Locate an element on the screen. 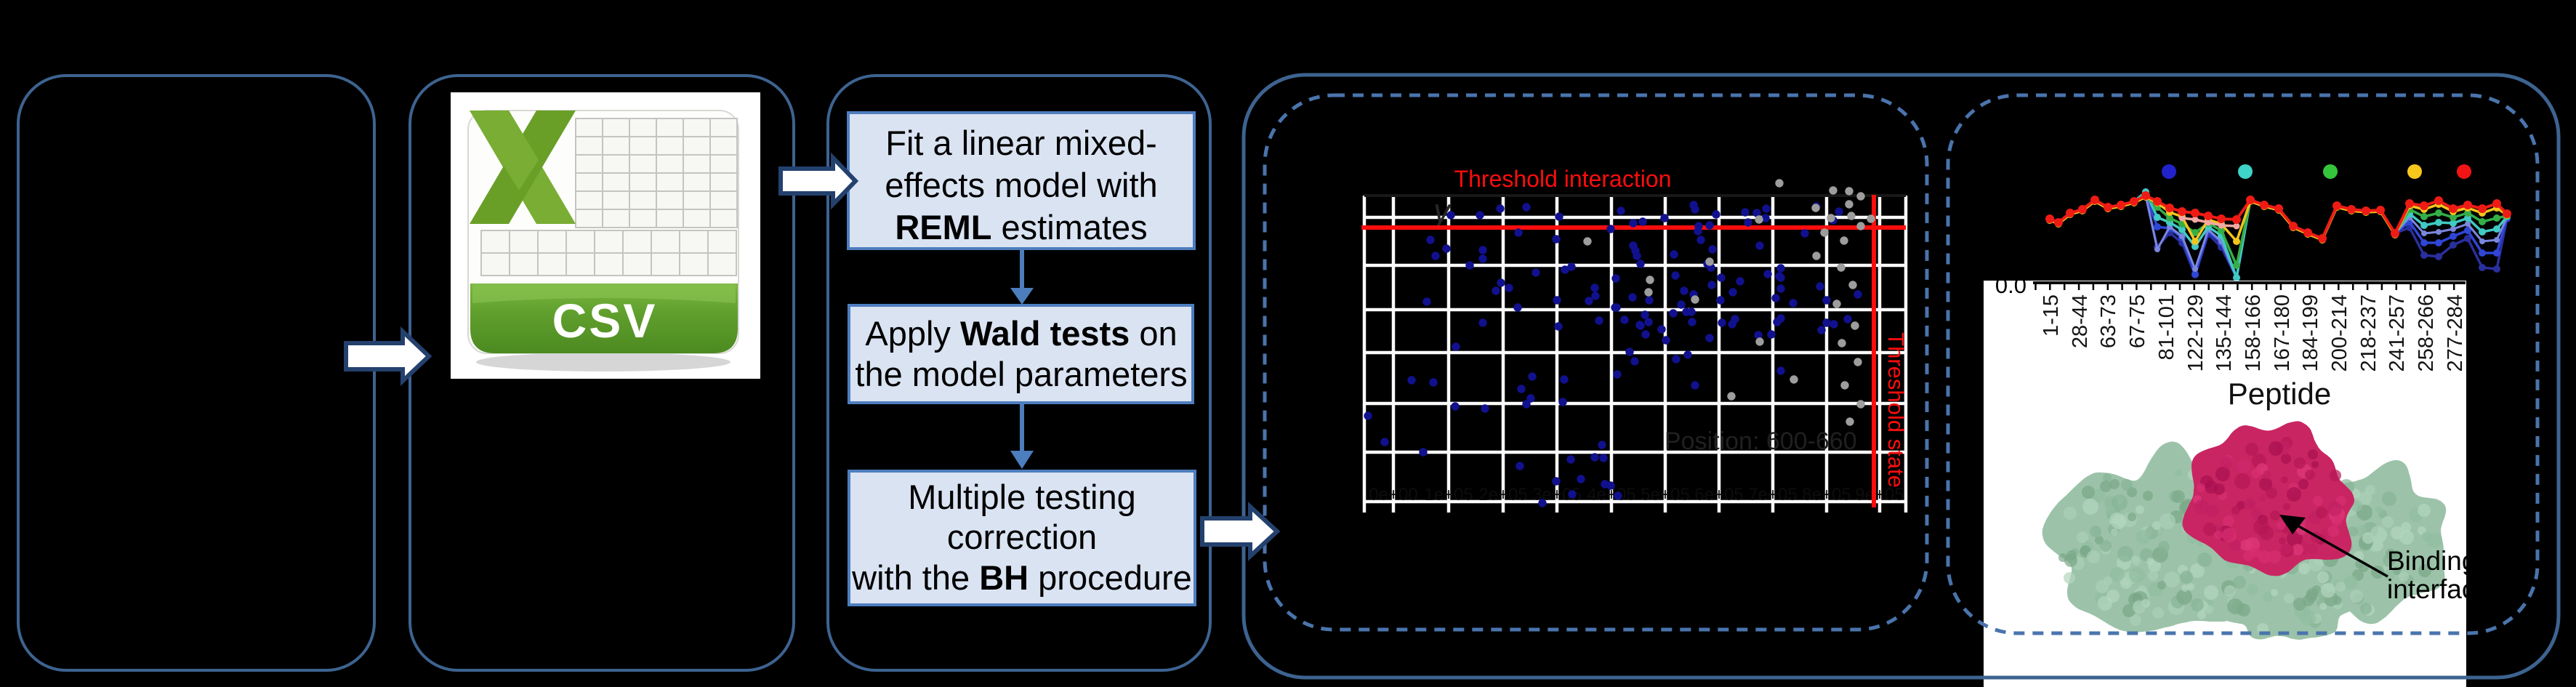 The height and width of the screenshot is (687, 2576). svg-text: 200-214 is located at coordinates (2339, 332).